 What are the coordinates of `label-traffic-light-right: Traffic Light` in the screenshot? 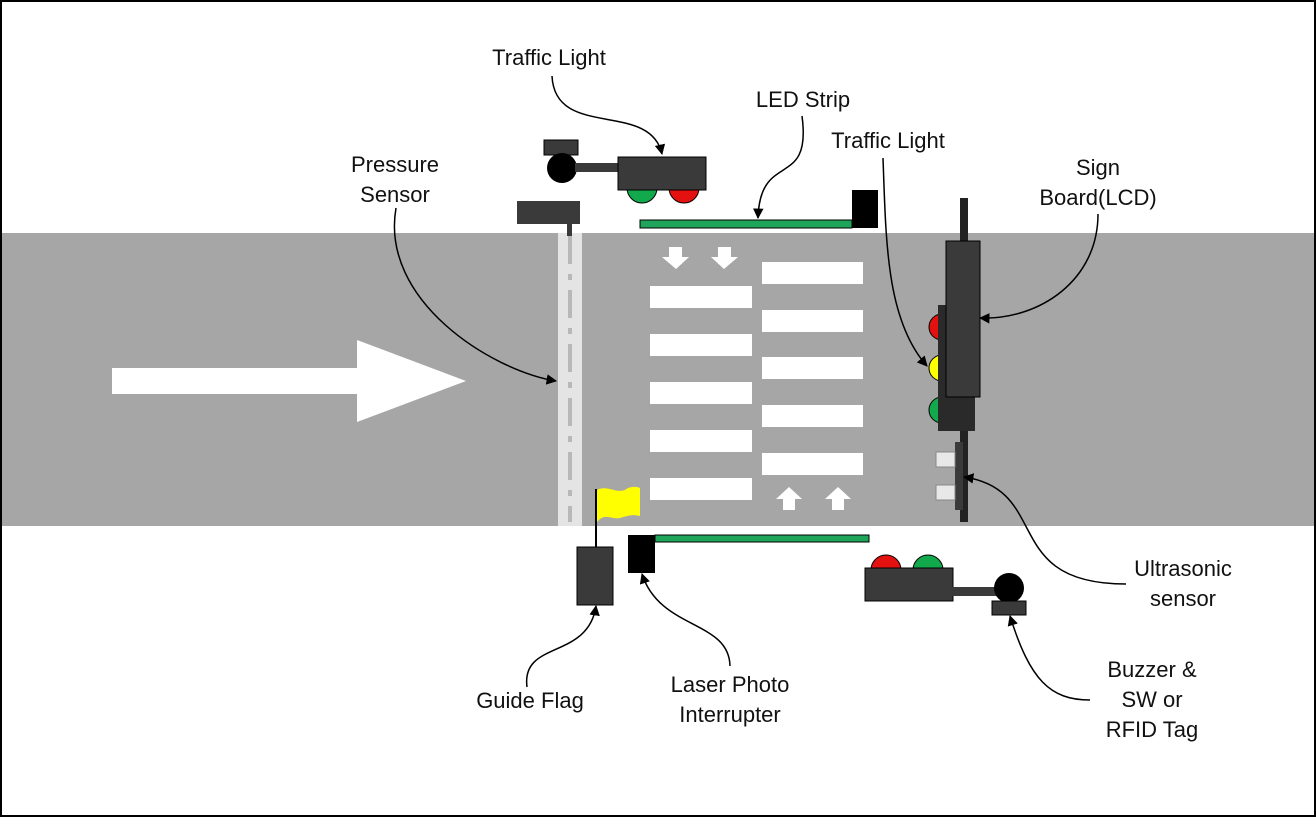 It's located at (888, 140).